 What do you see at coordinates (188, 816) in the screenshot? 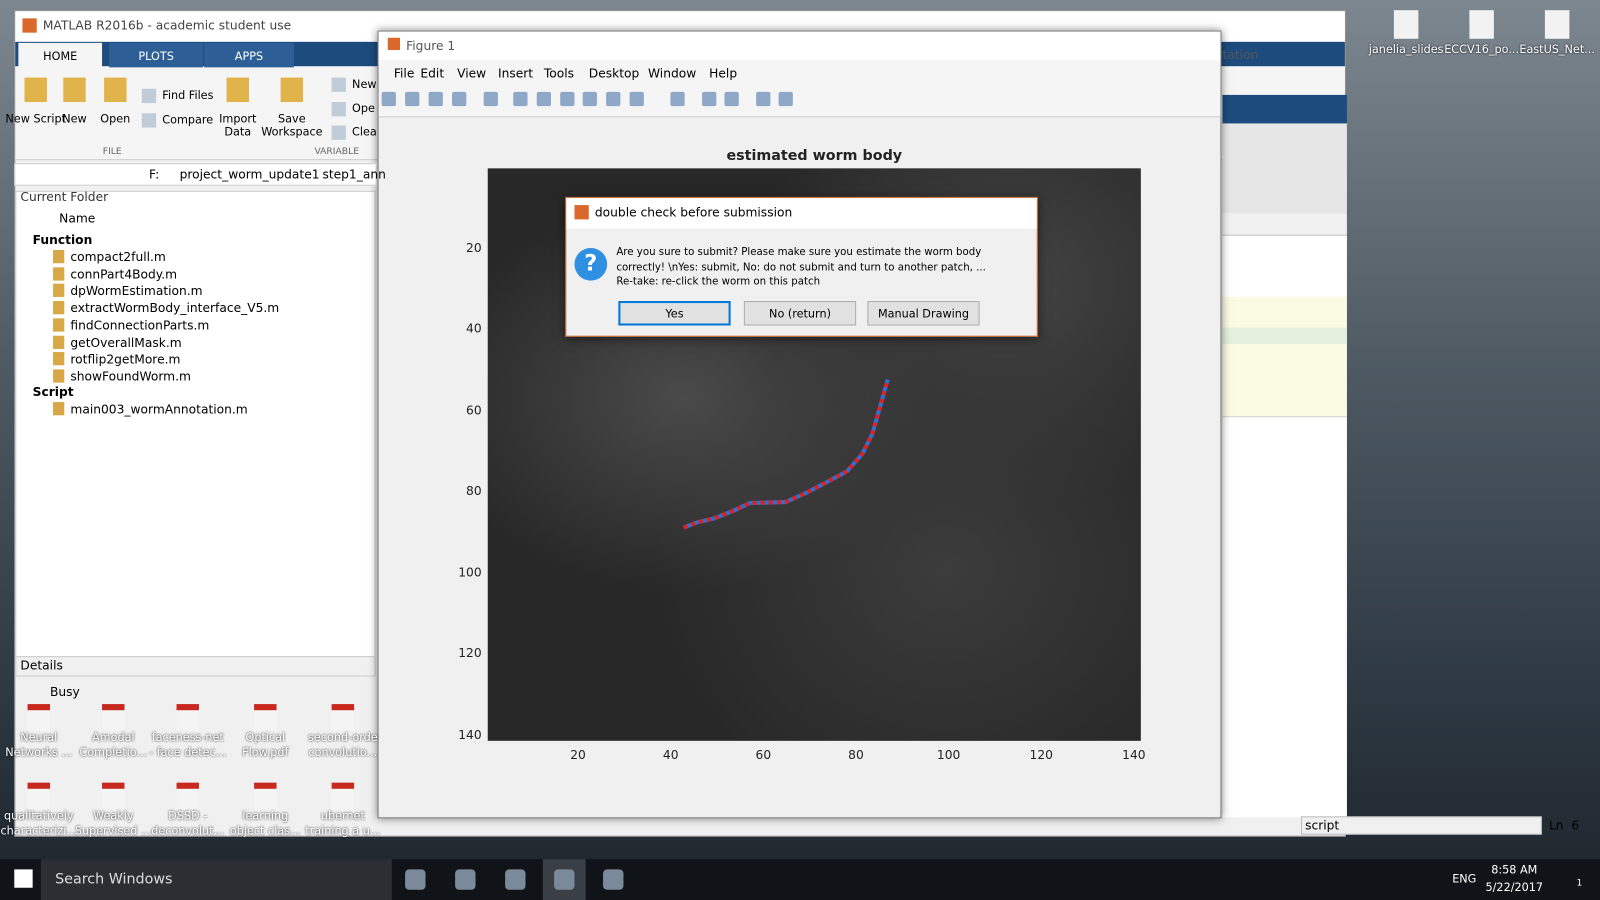
I see `desktop-icon-label: DSSD -` at bounding box center [188, 816].